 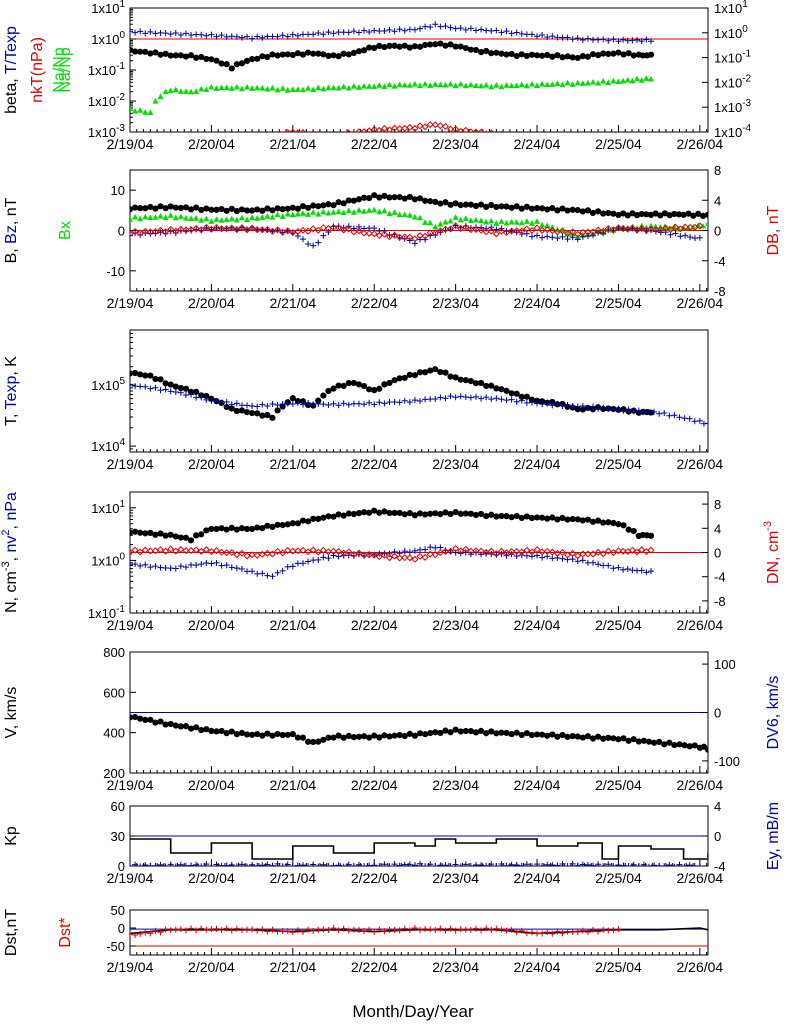 What do you see at coordinates (618, 625) in the screenshot?
I see `x-tick-label: 2/25/04` at bounding box center [618, 625].